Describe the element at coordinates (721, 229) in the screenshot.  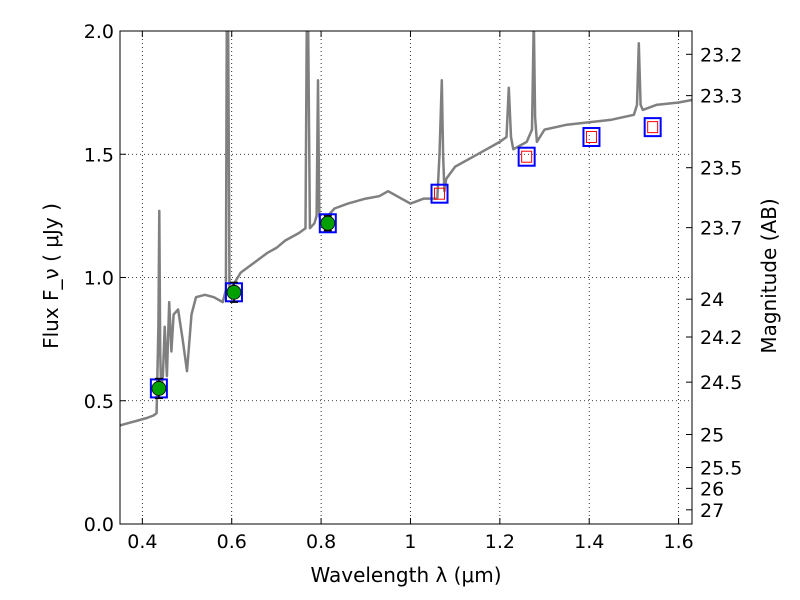
I see `right-tick-label: 23.7` at that location.